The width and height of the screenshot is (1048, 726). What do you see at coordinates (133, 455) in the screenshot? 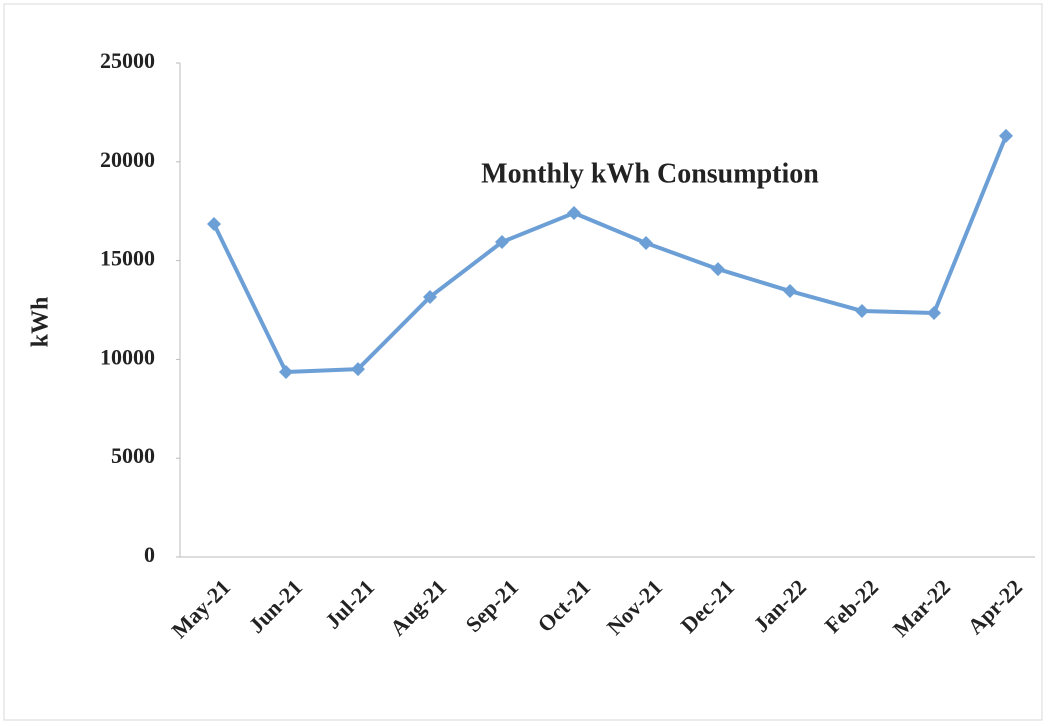
I see `y-tick-label: 5000` at bounding box center [133, 455].